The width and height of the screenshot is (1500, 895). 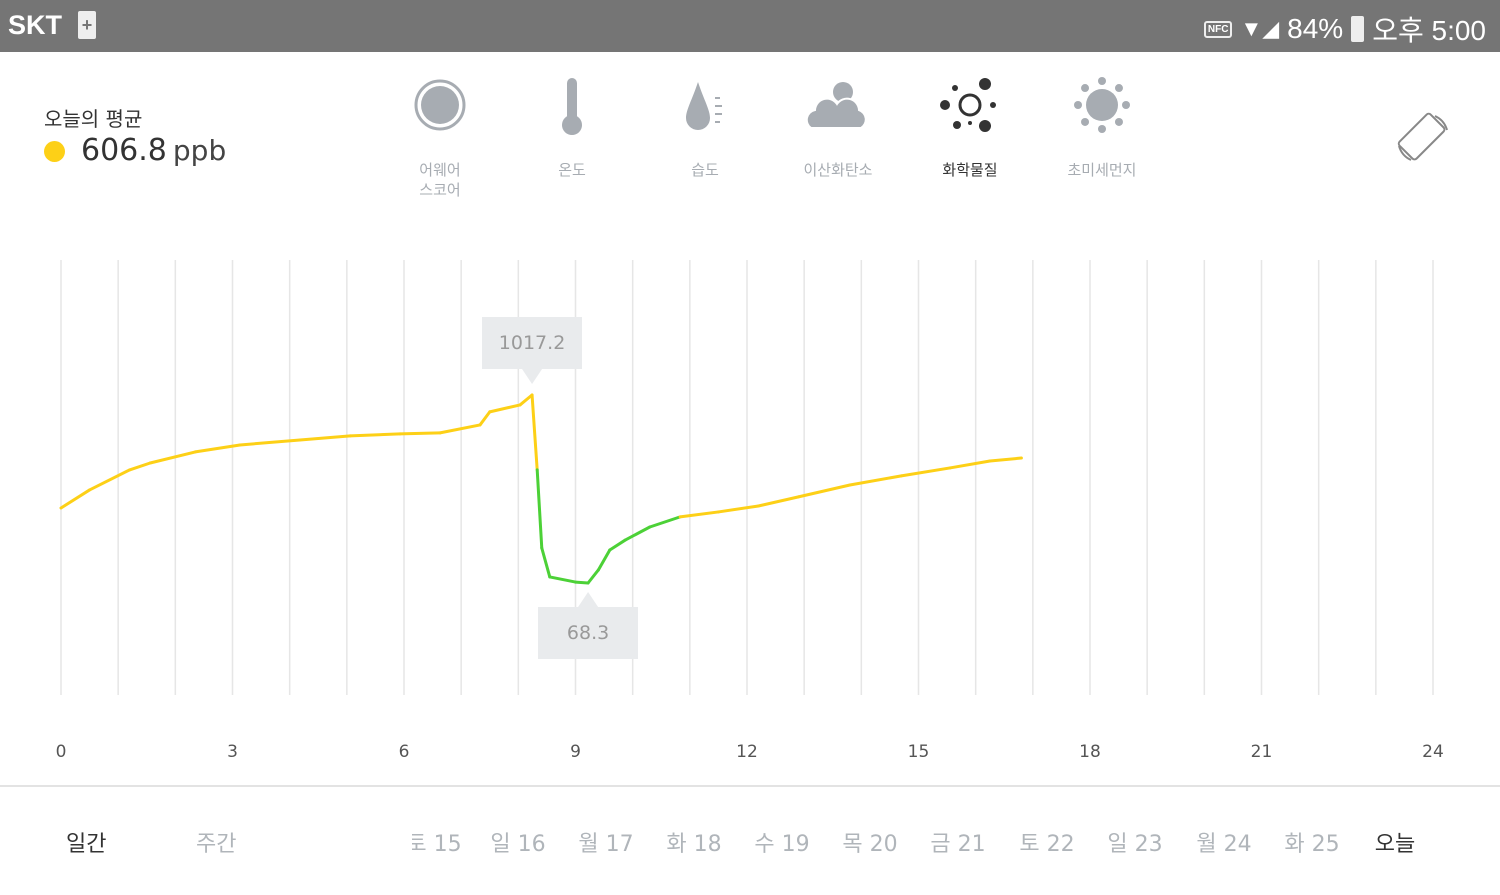 I want to click on date-item: 월 17, so click(x=606, y=844).